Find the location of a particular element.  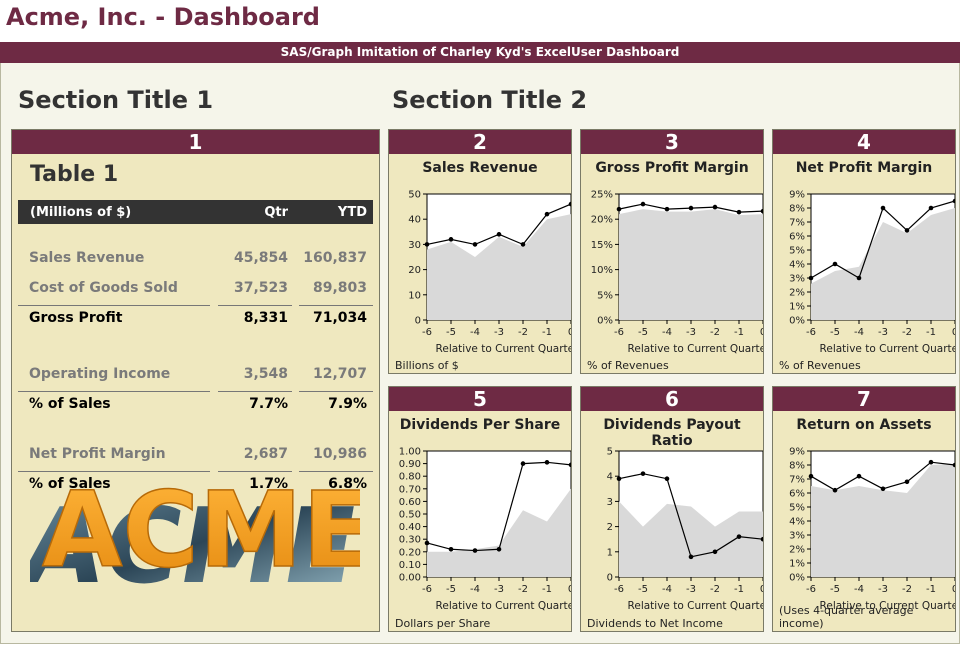

y-tick-label: 6% is located at coordinates (797, 494).